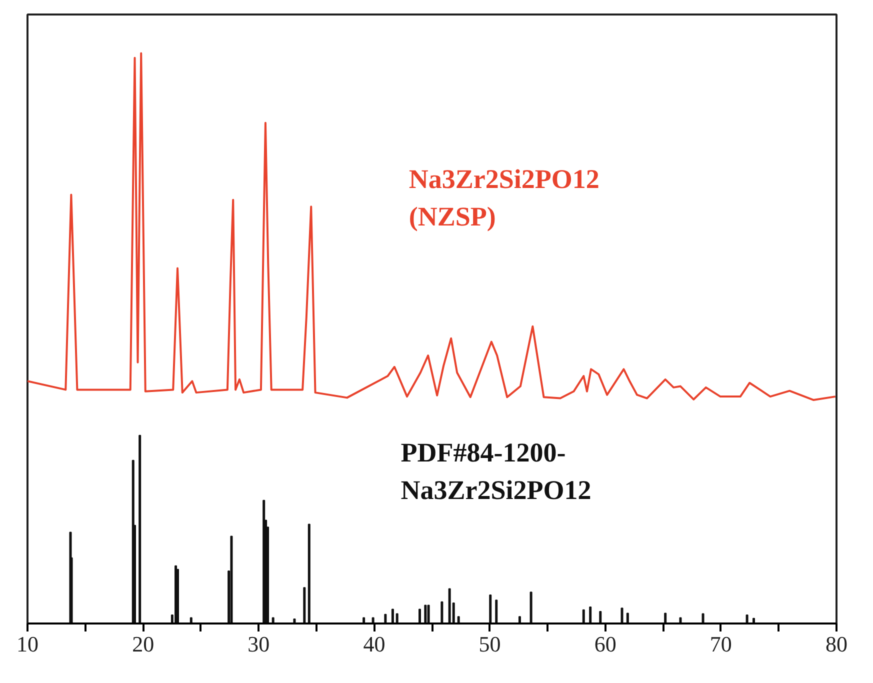 This screenshot has width=873, height=683. I want to click on x-tick-label: 60, so click(605, 644).